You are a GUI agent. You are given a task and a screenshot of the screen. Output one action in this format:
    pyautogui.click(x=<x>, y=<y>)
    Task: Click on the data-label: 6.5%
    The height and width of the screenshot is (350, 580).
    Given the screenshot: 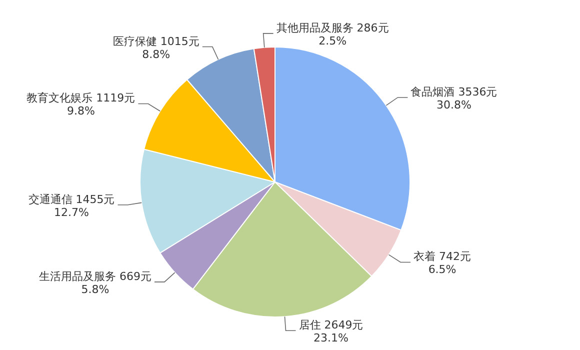 What is the action you would take?
    pyautogui.click(x=442, y=269)
    